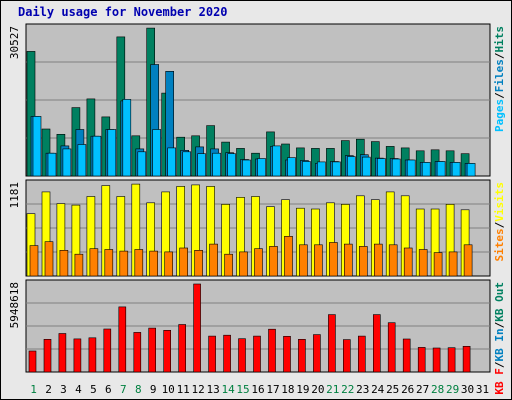 The image size is (512, 400). What do you see at coordinates (272, 389) in the screenshot?
I see `x-tick-label: 17` at bounding box center [272, 389].